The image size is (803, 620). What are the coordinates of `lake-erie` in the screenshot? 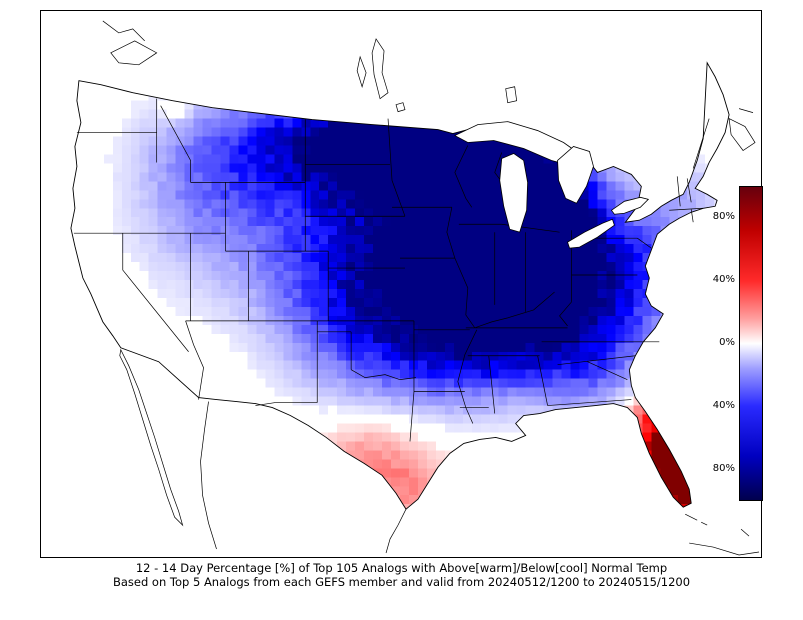 It's located at (591, 233).